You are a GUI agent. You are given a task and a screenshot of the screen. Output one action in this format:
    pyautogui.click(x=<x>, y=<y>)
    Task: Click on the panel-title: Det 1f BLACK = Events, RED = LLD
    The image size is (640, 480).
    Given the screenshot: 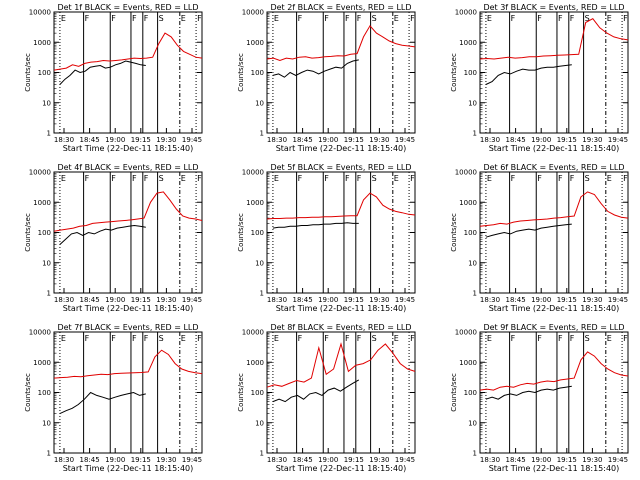 What is the action you would take?
    pyautogui.click(x=127, y=7)
    